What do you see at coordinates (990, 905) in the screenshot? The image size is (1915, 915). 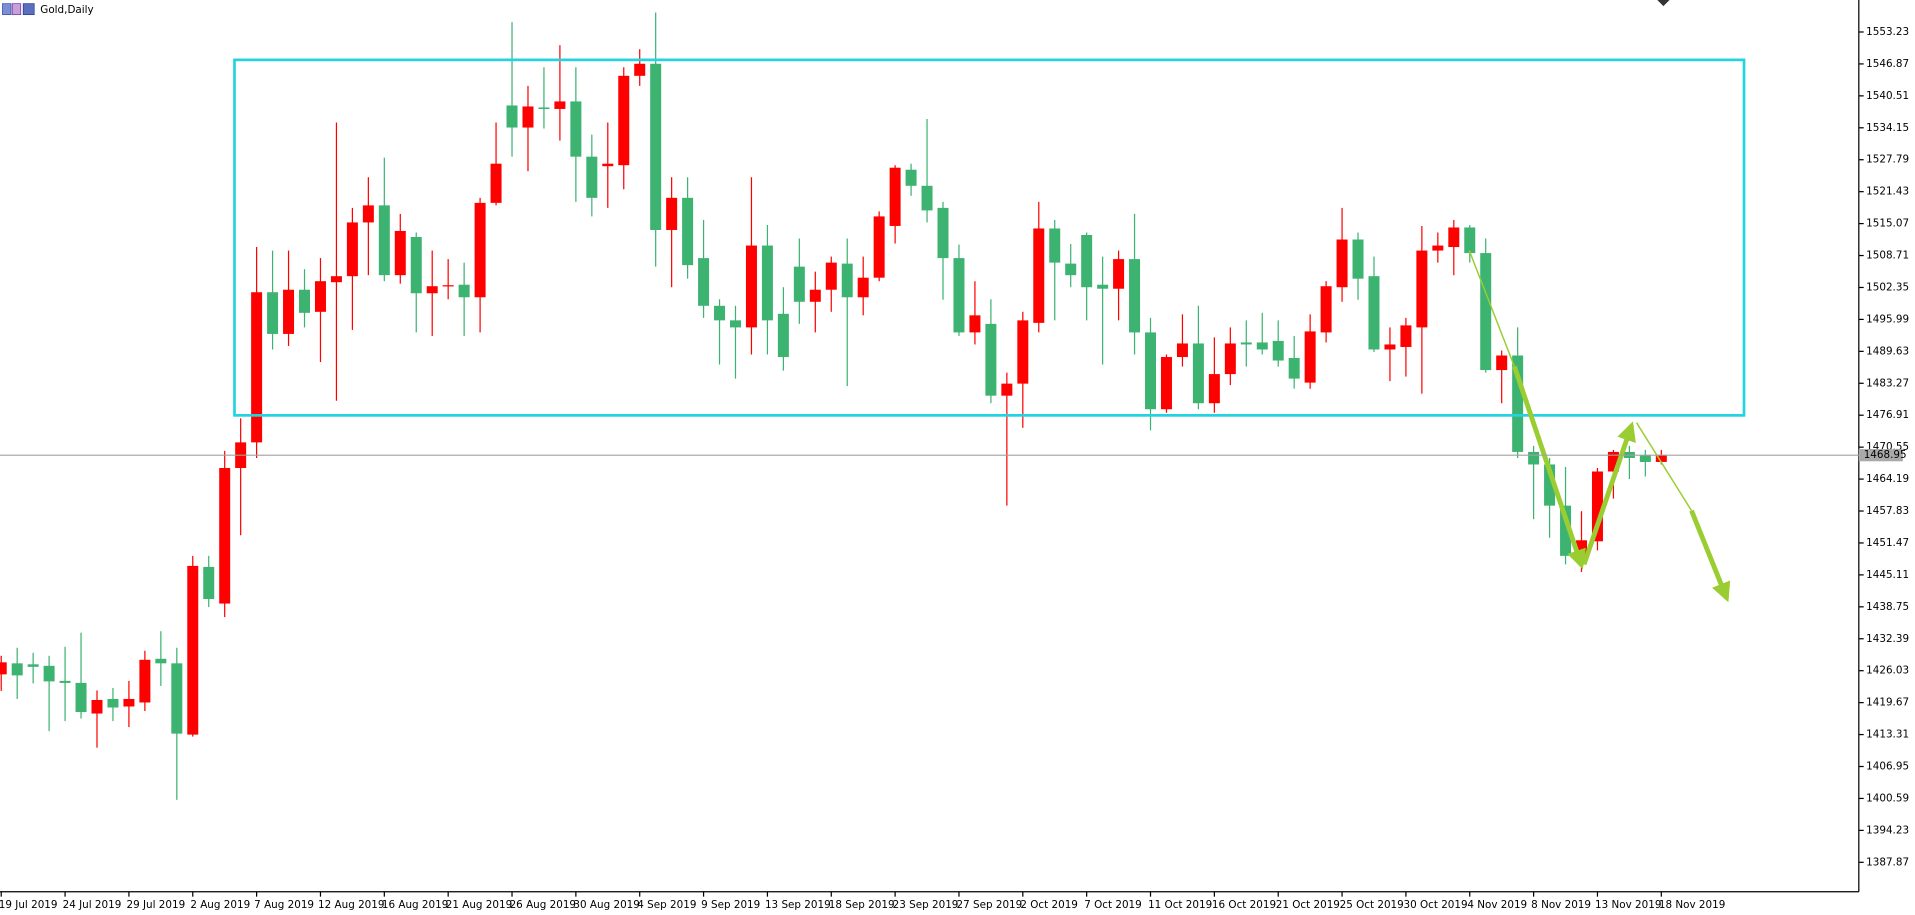 I see `x-tick-label: 27 Sep 2019` at bounding box center [990, 905].